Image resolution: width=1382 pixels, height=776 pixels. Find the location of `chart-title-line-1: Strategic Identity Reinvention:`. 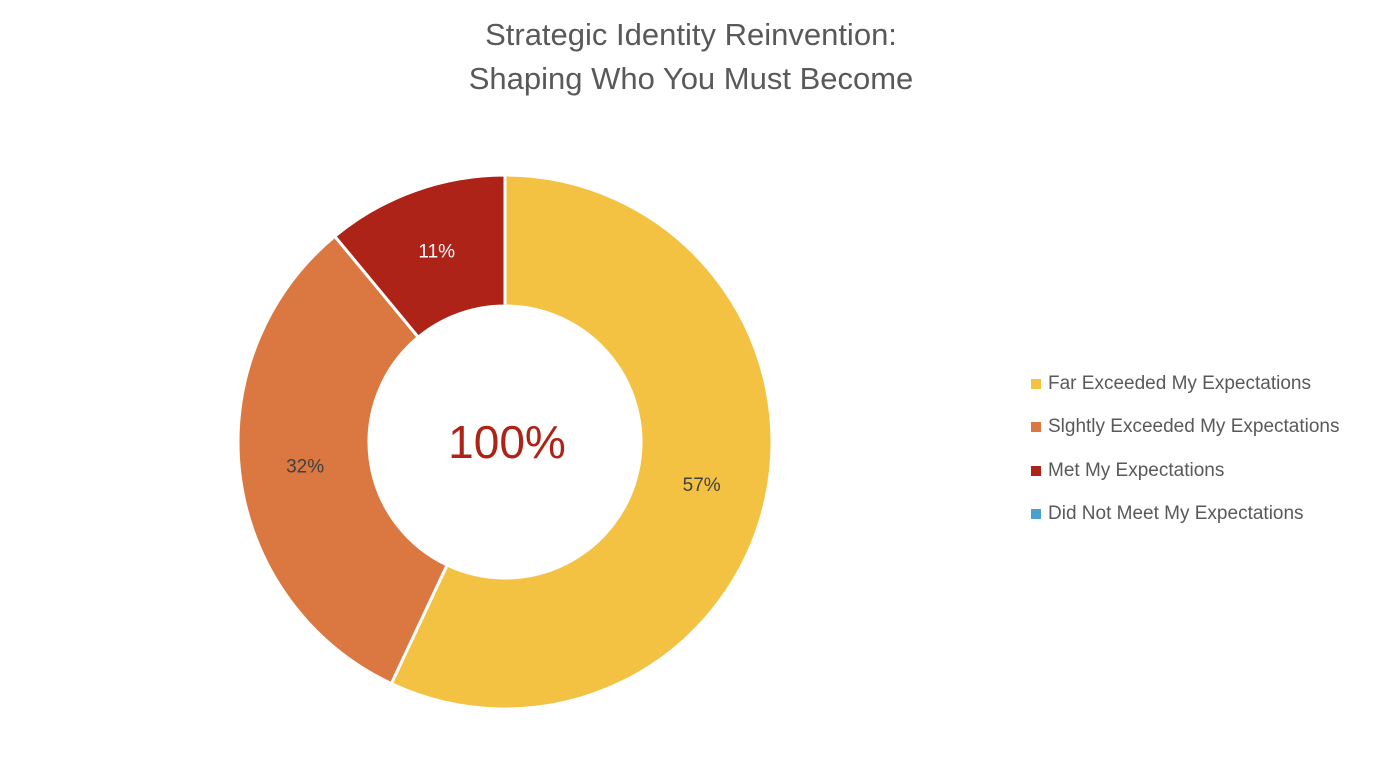

chart-title-line-1: Strategic Identity Reinvention: is located at coordinates (691, 34).